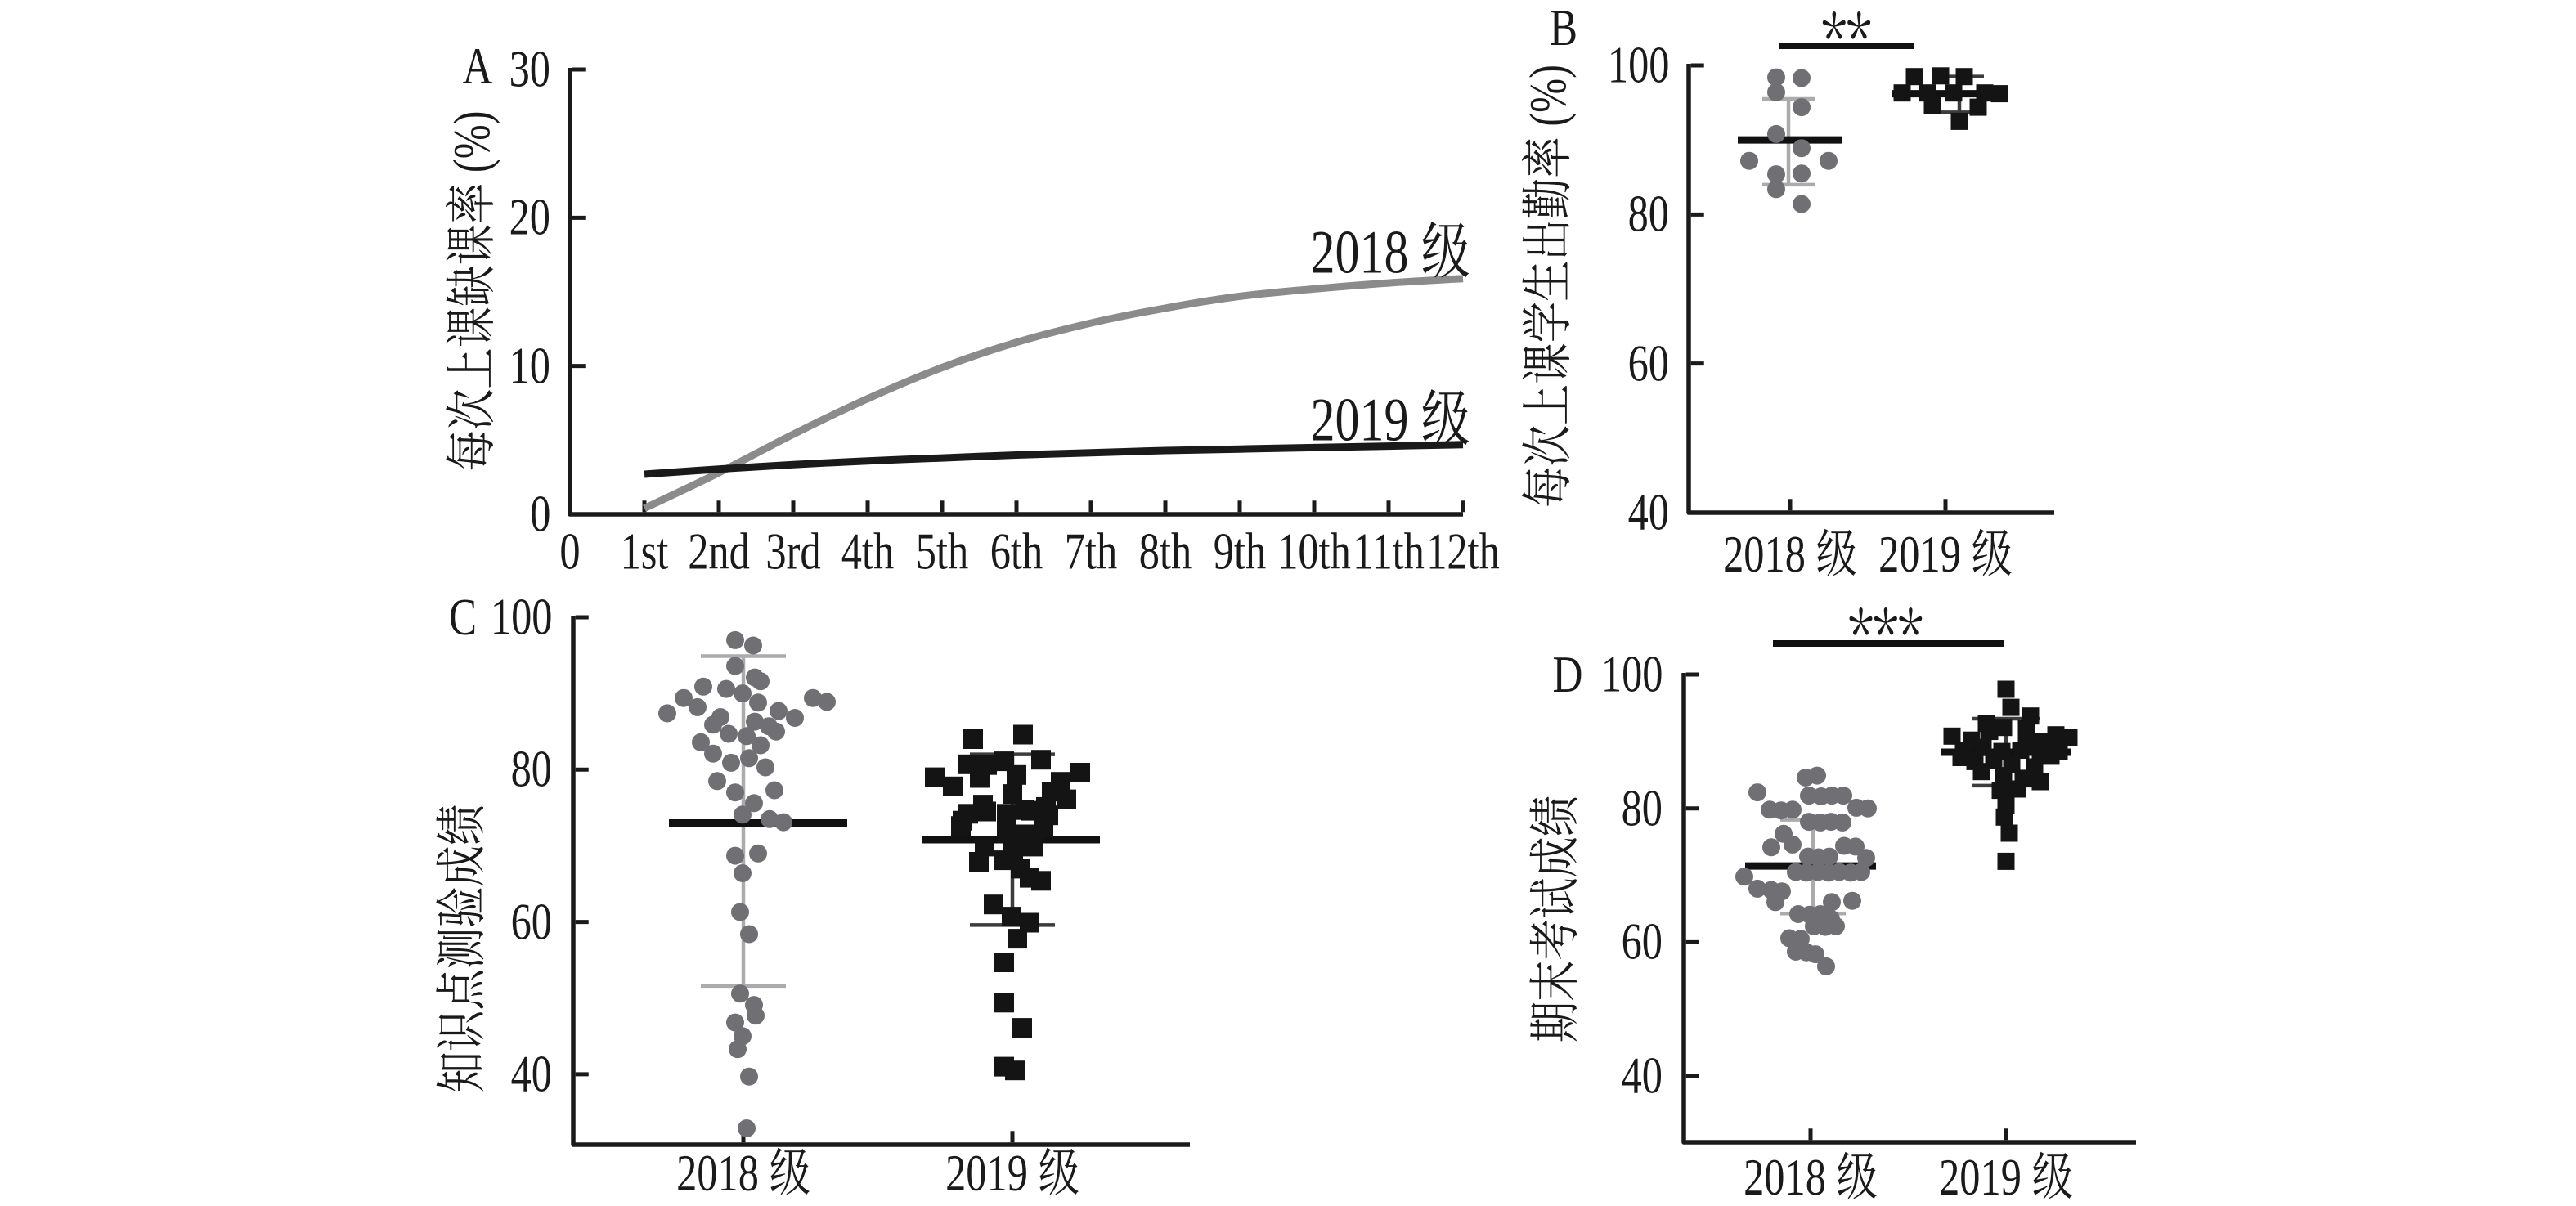 This screenshot has width=2576, height=1206. I want to click on panel-a-x-tick-label: 2nd, so click(719, 552).